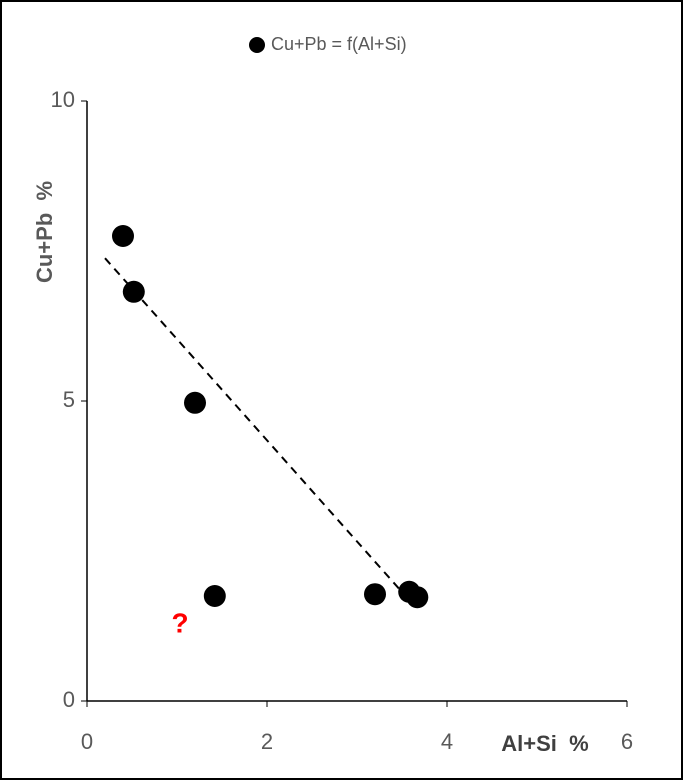 Image resolution: width=683 pixels, height=780 pixels. I want to click on y-axis-title: Cu+Pb %, so click(44, 232).